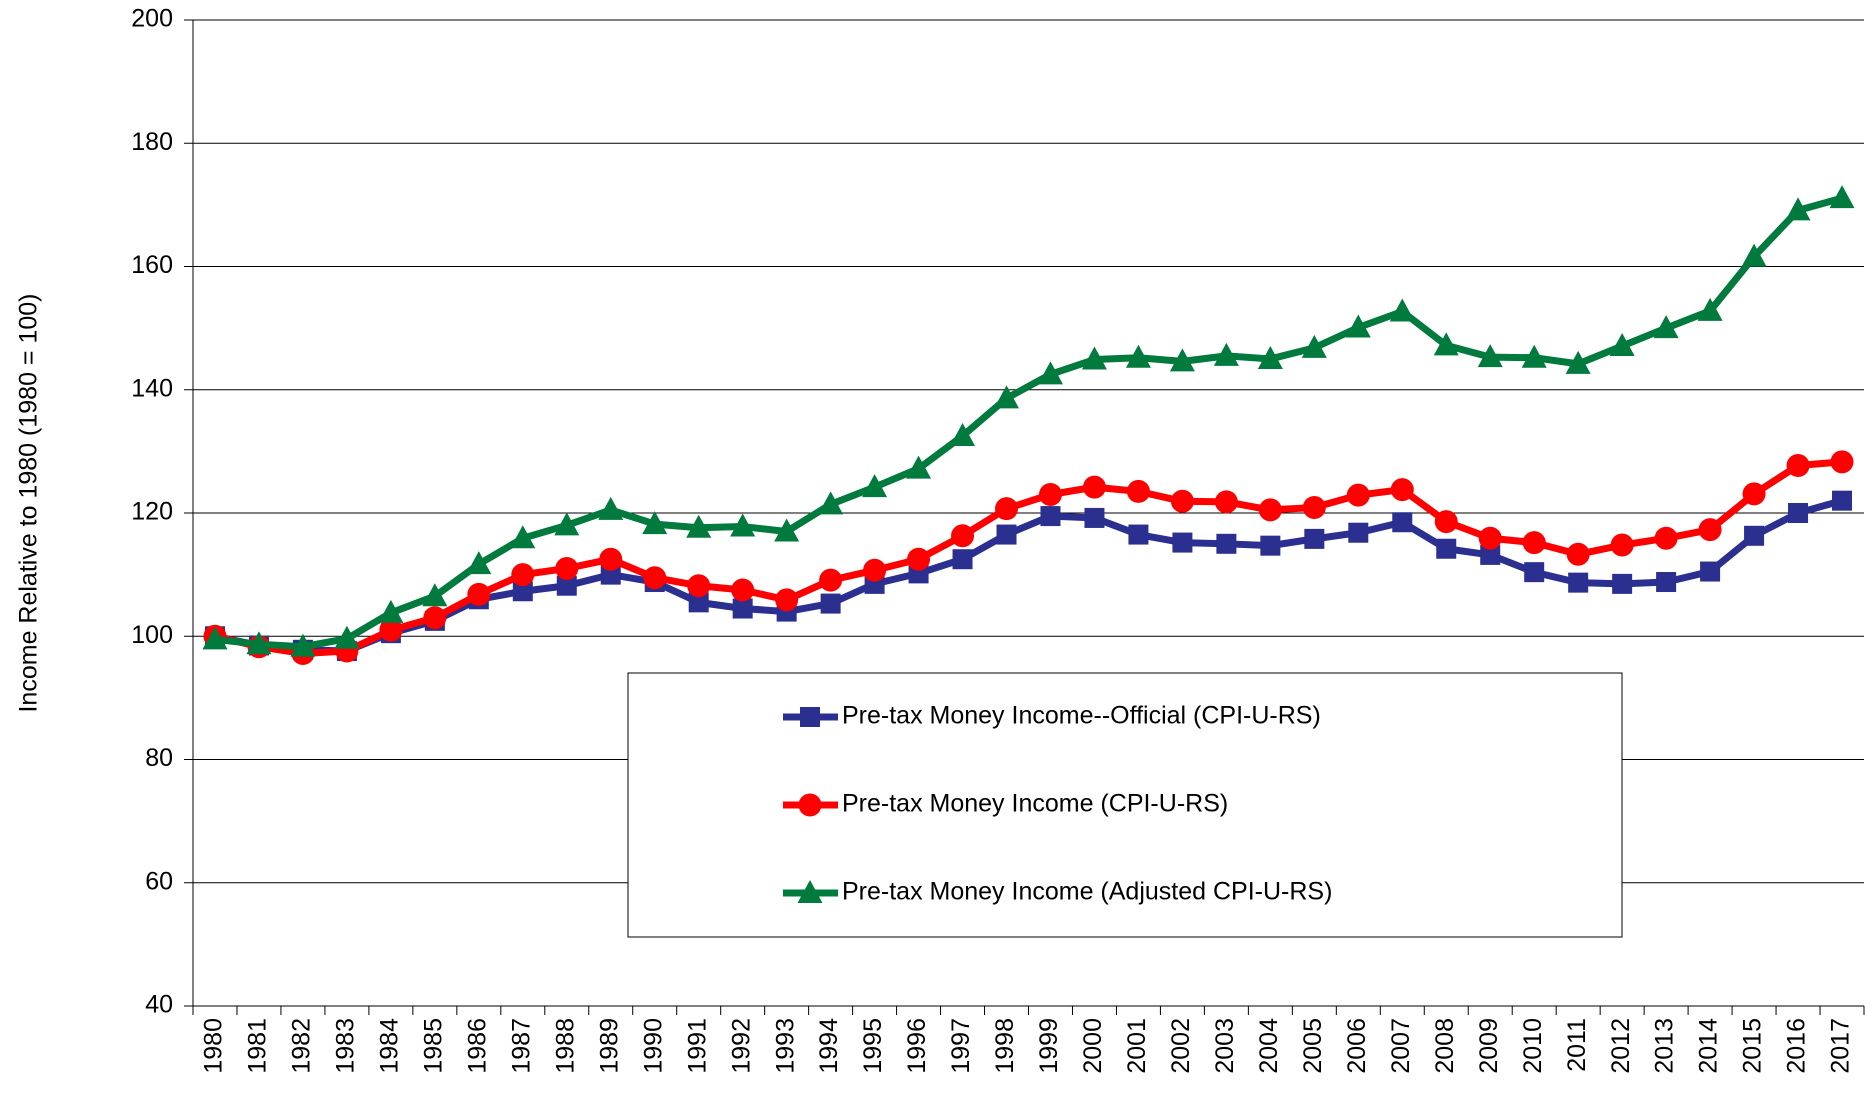 The height and width of the screenshot is (1095, 1865). I want to click on x-tick-label: 2000, so click(1093, 1046).